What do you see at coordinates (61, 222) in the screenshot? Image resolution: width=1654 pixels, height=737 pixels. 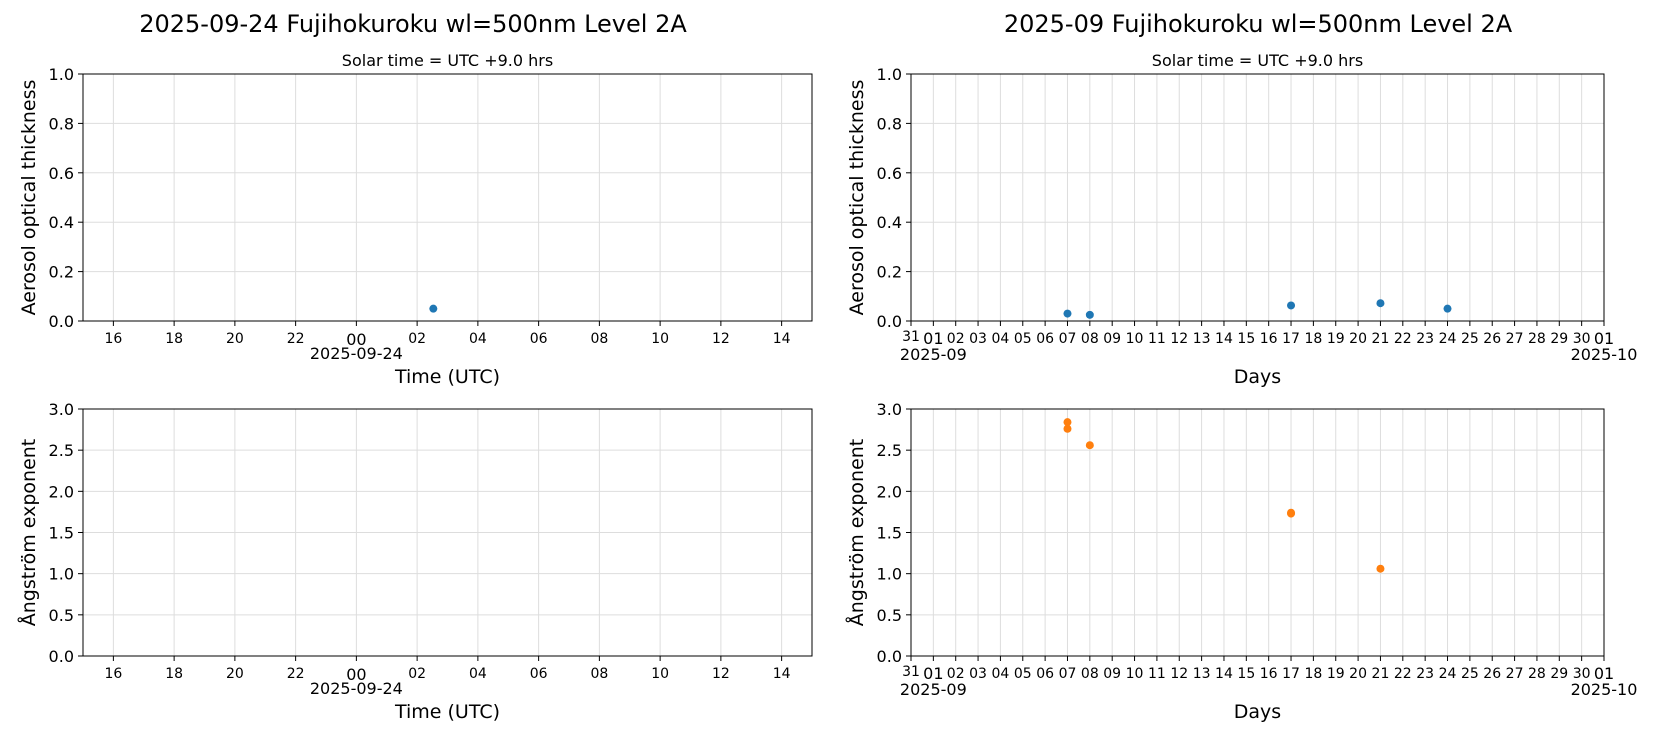 I see `y-tick-label: 0.4` at bounding box center [61, 222].